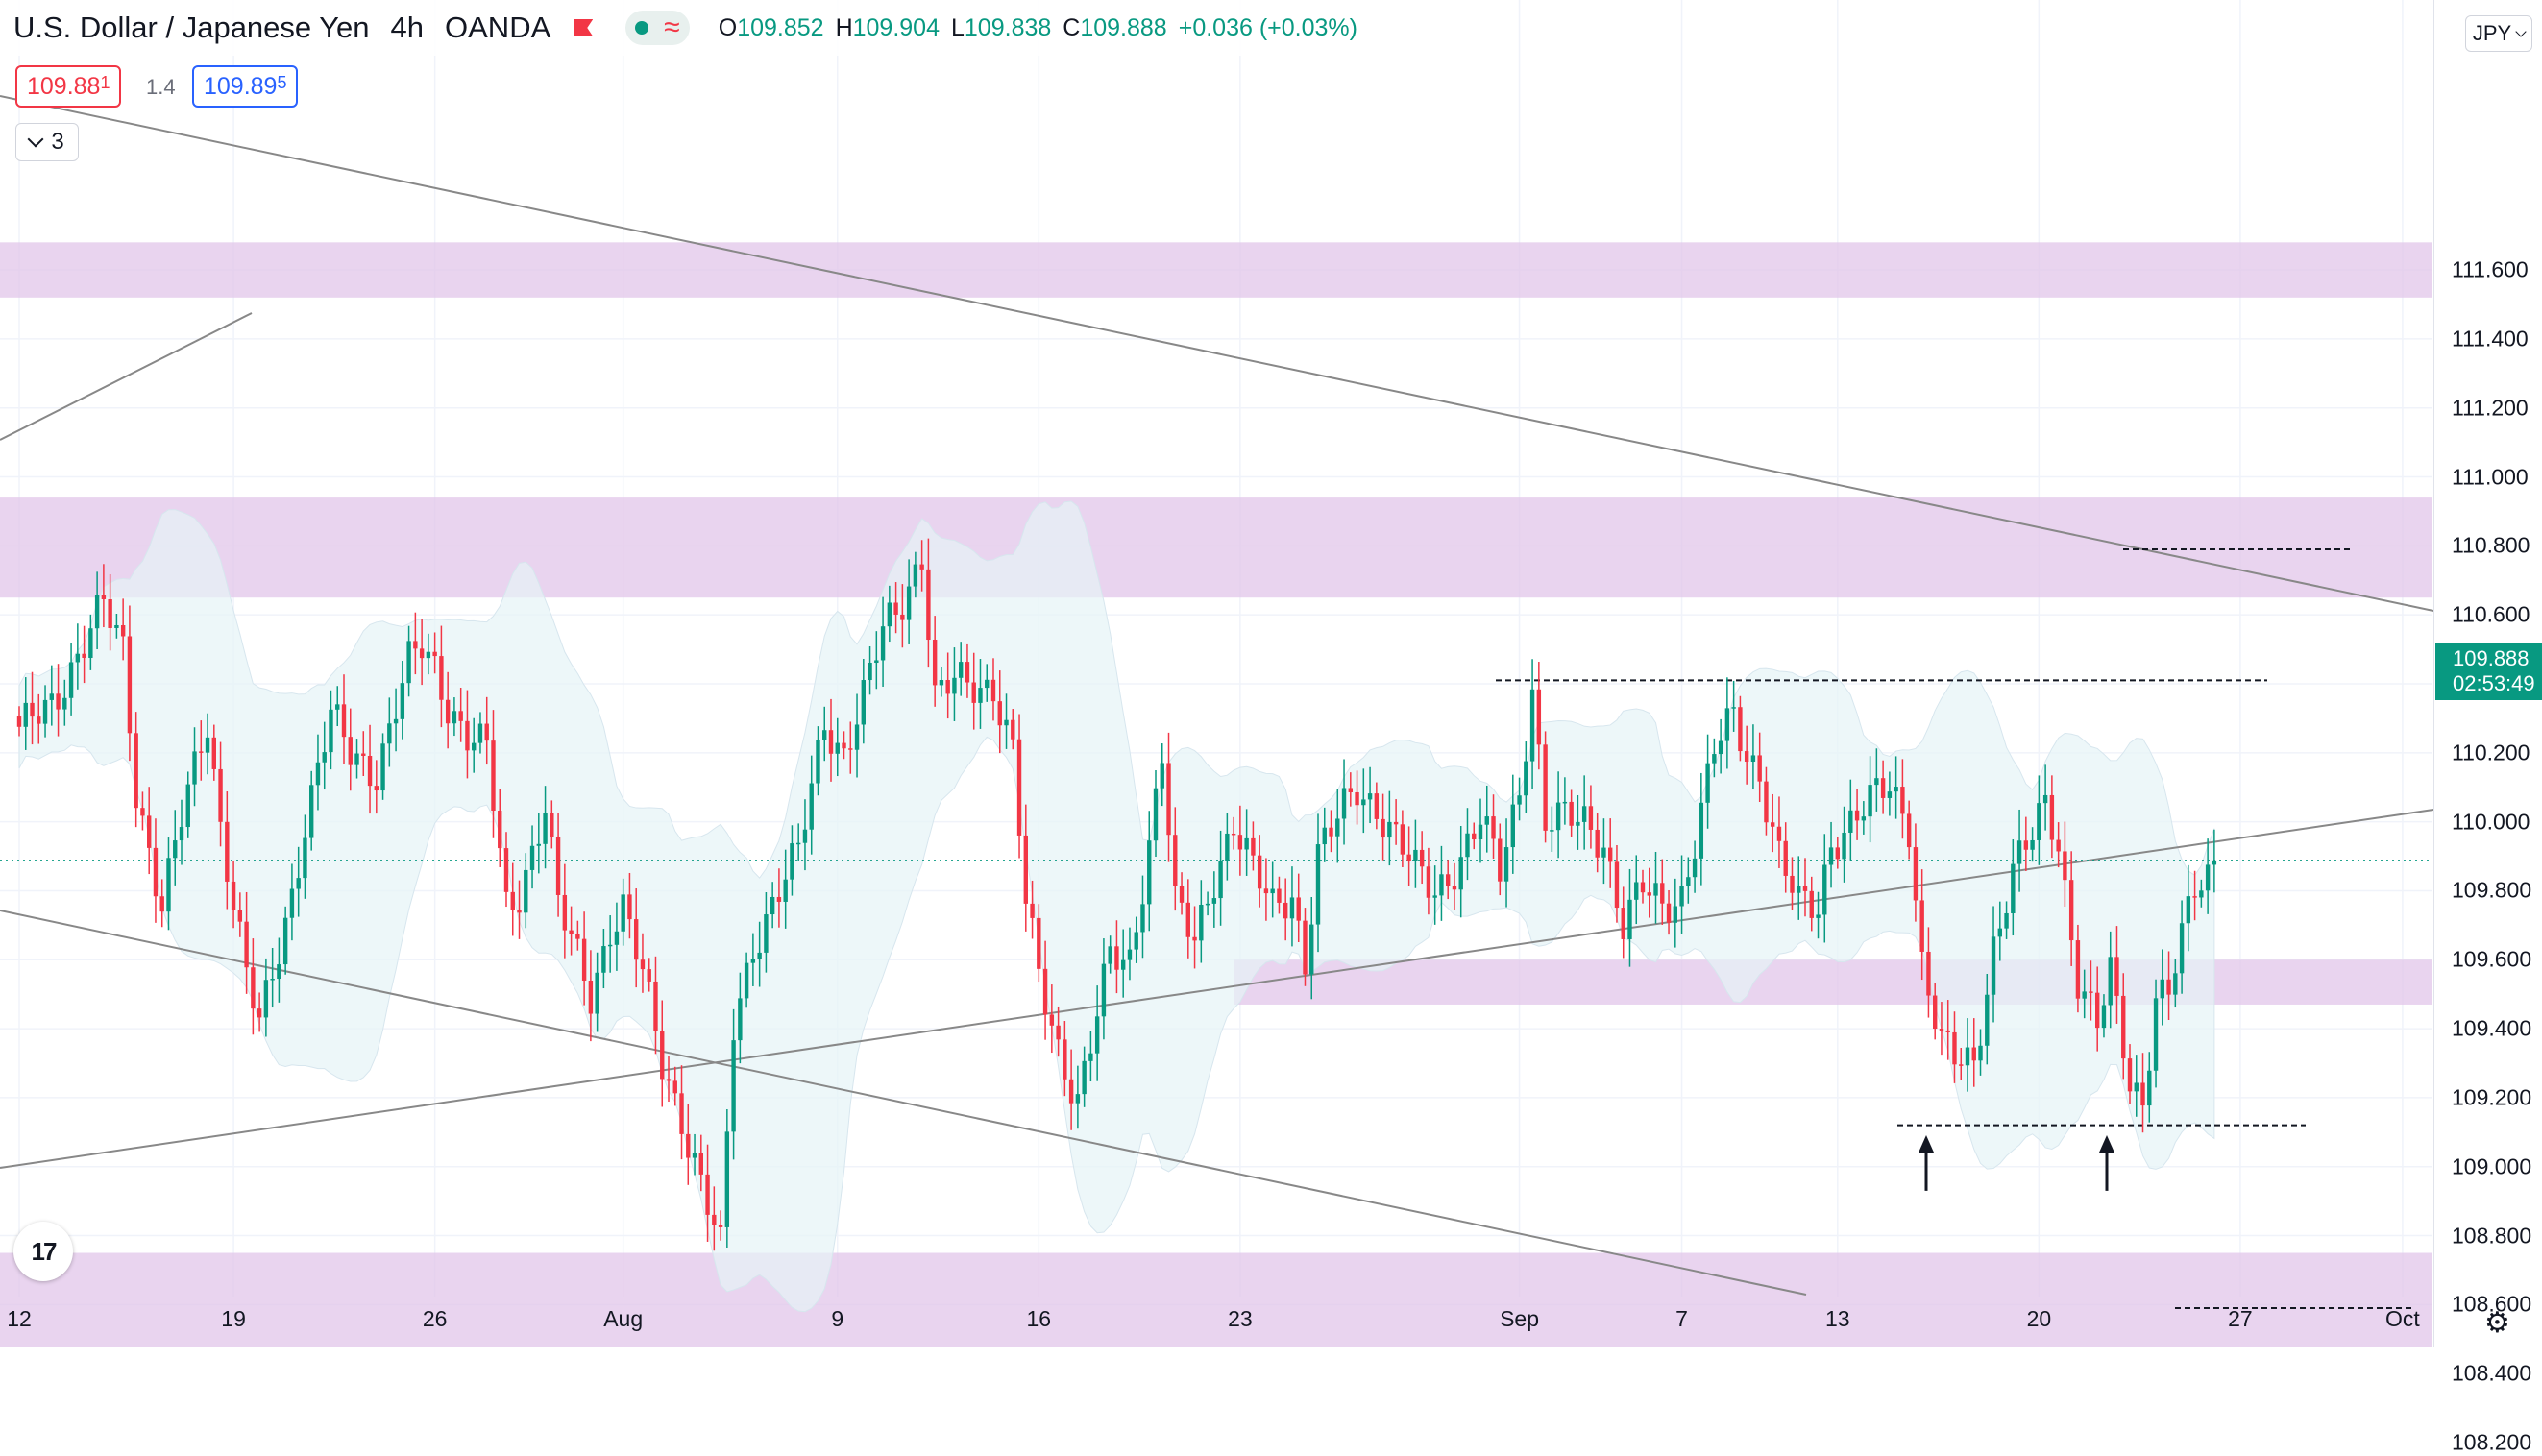  Describe the element at coordinates (69, 87) in the screenshot. I see `sell-button: 109.88 1` at that location.